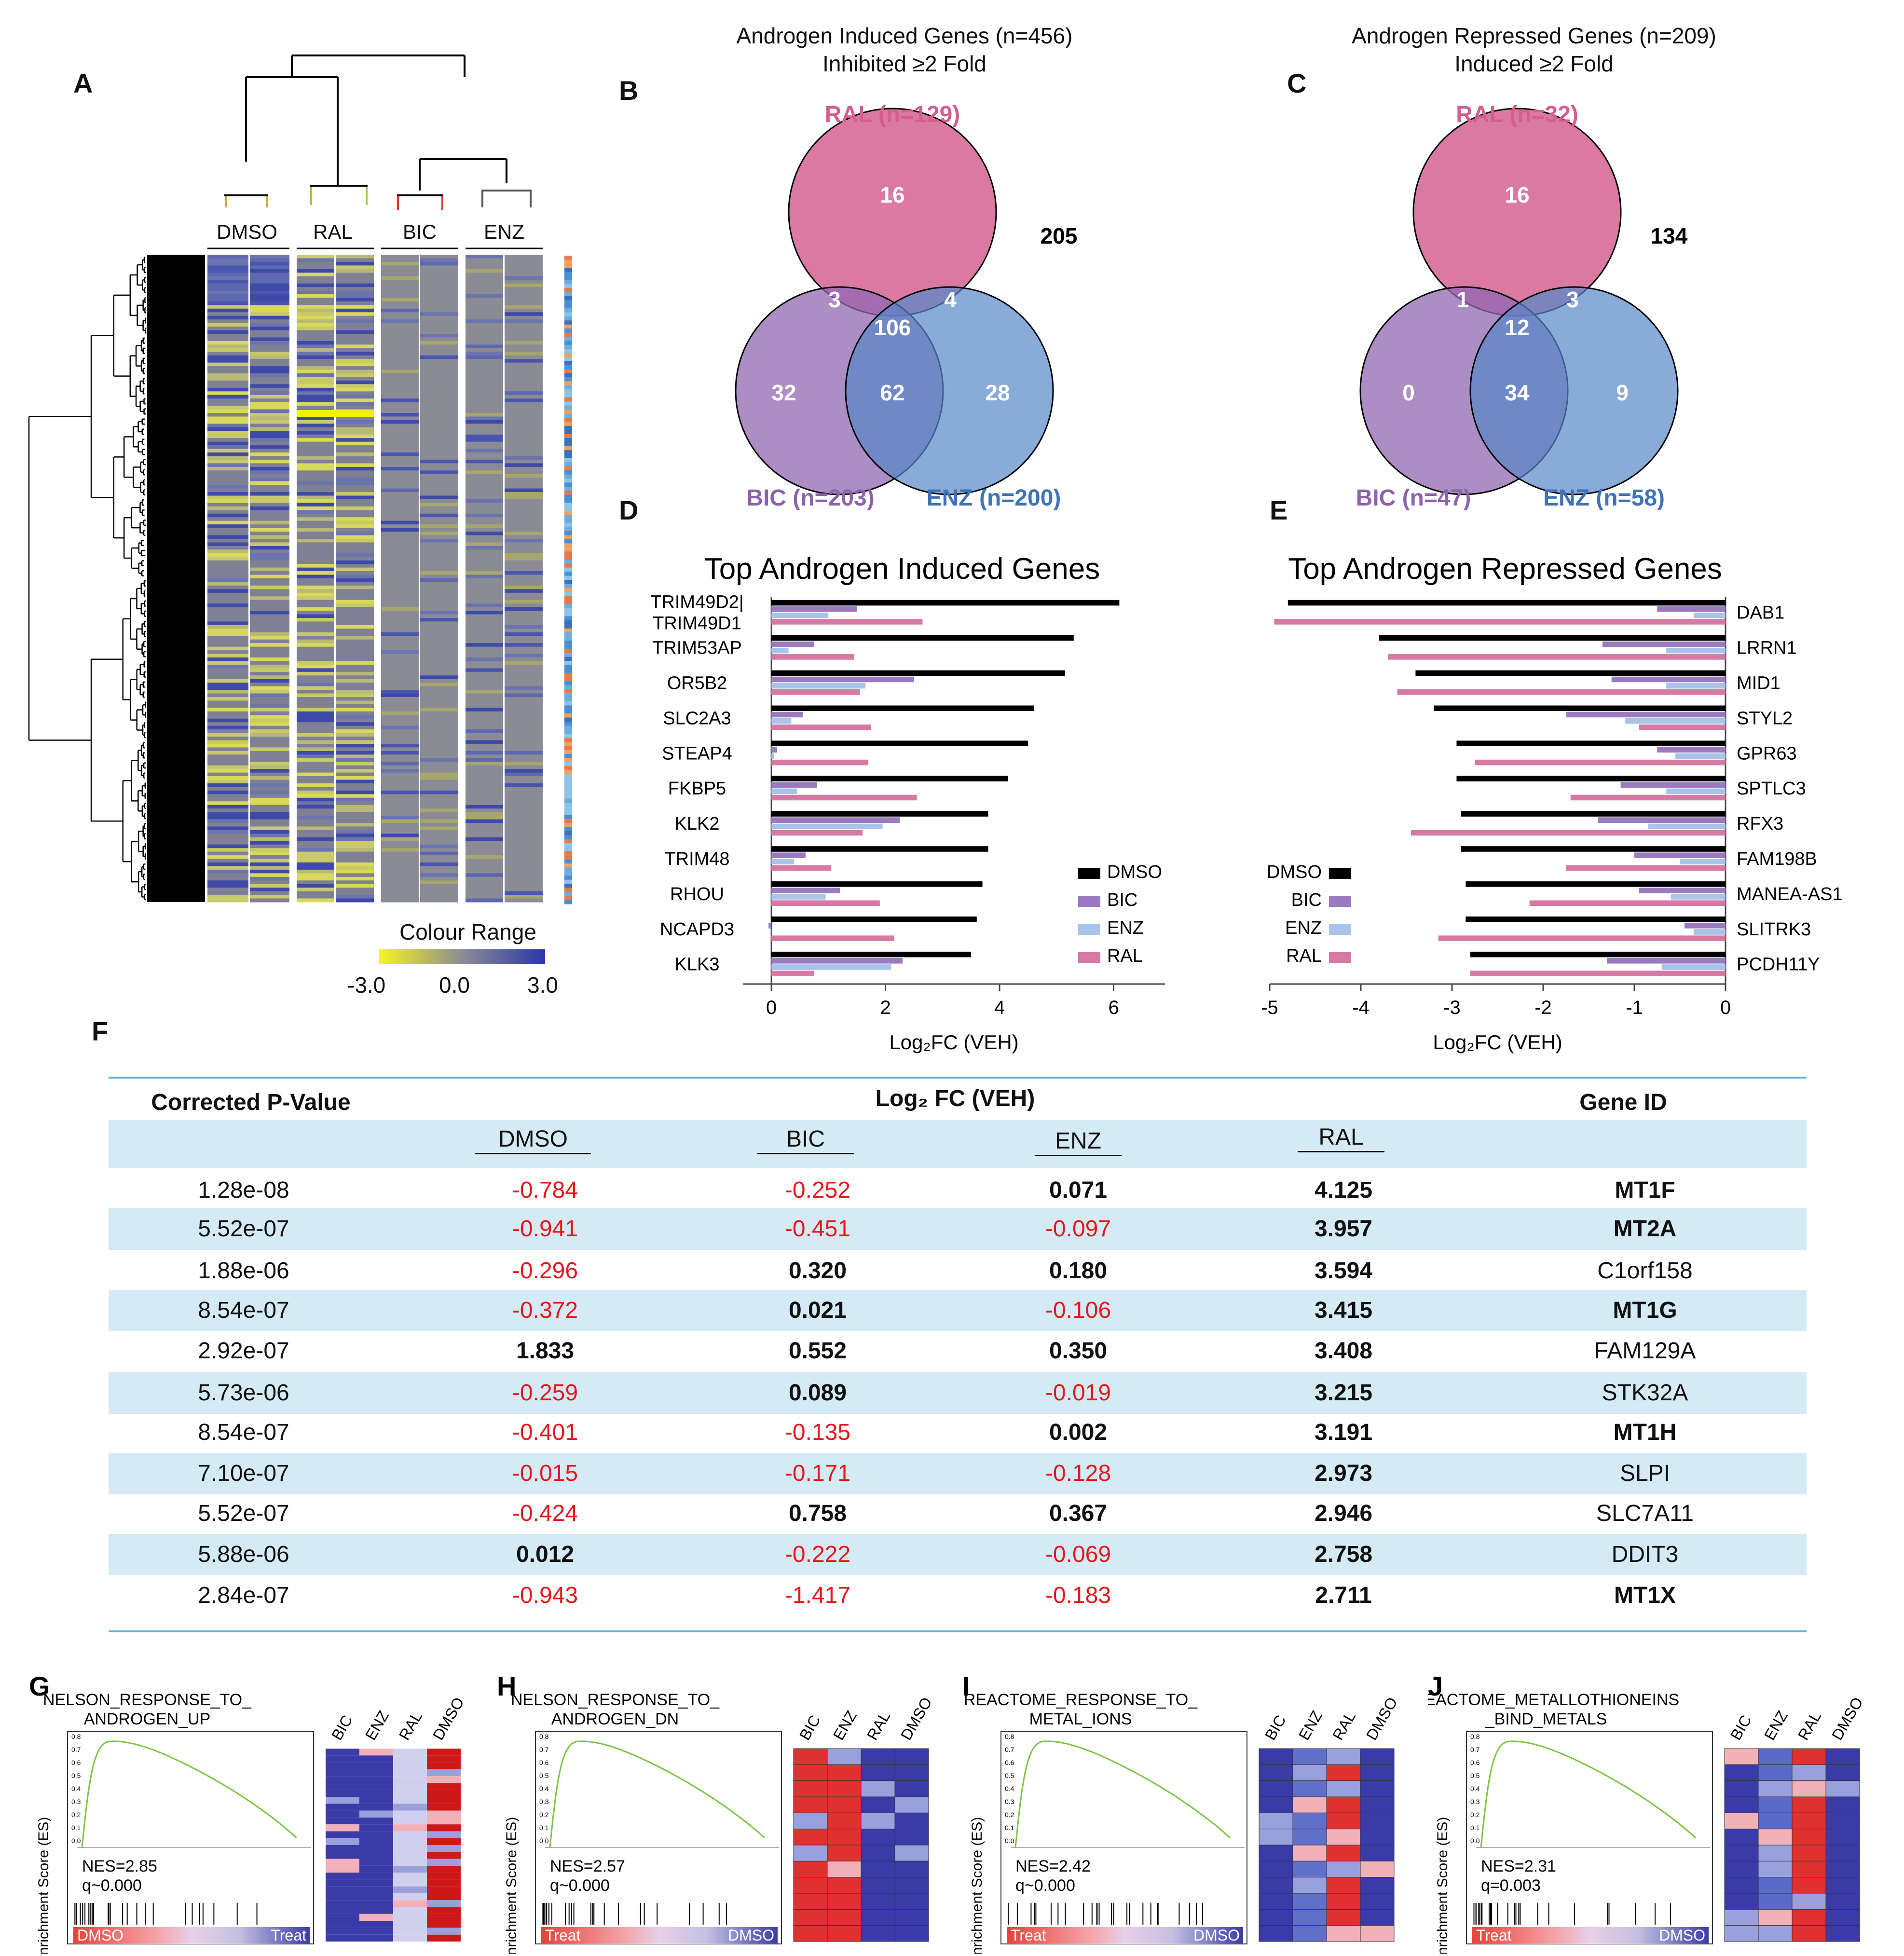 Image resolution: width=1904 pixels, height=1956 pixels. What do you see at coordinates (462, 957) in the screenshot?
I see `colour-range-bar` at bounding box center [462, 957].